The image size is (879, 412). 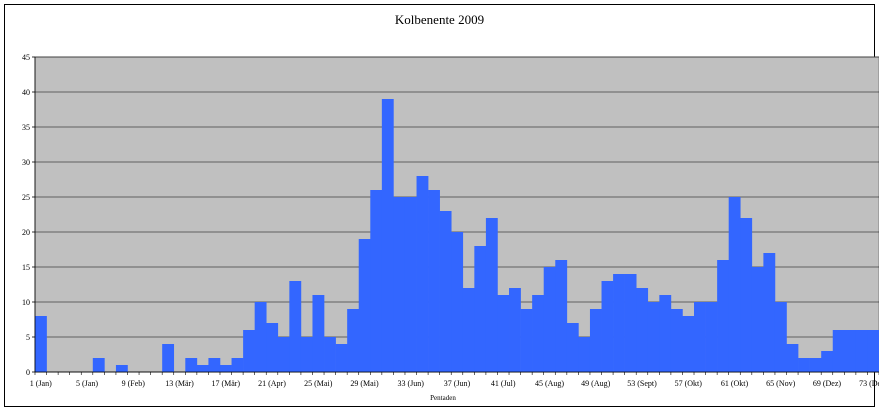 I want to click on x-tick-label: 29 (Mai), so click(x=364, y=383).